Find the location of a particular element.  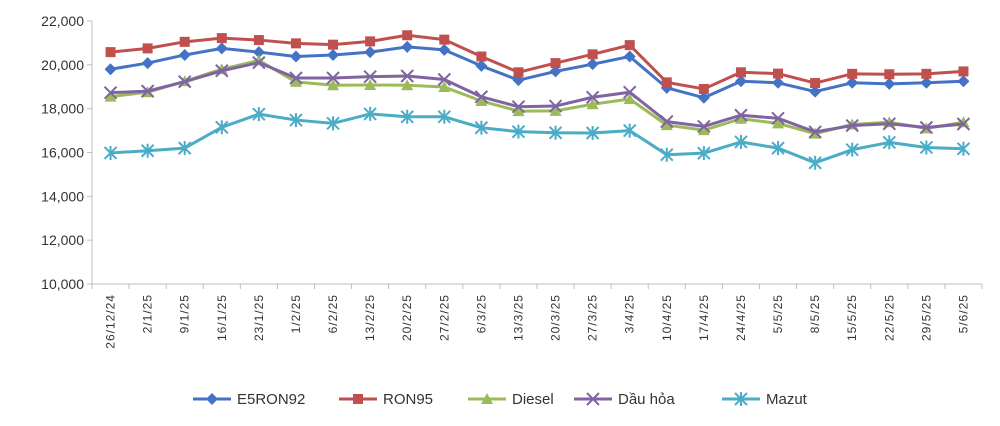

y-tick-label: 10,000 is located at coordinates (62, 284).